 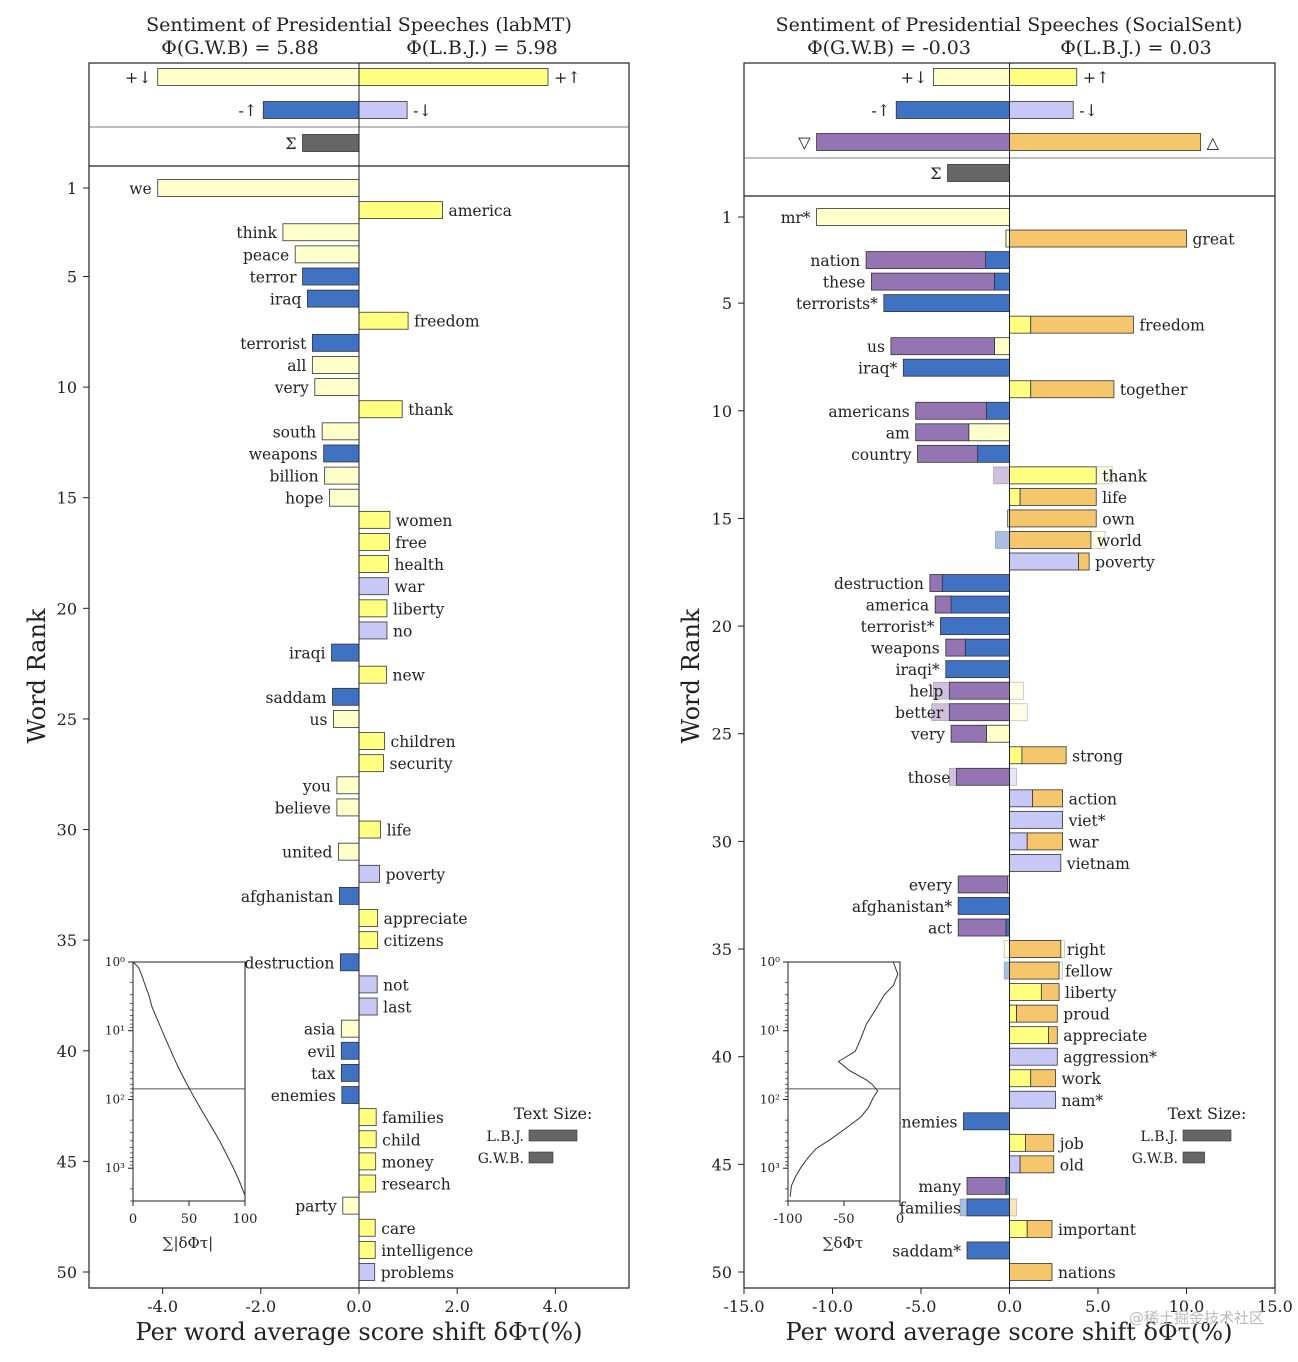 I want to click on labmt-word-label: destruction, so click(x=289, y=963).